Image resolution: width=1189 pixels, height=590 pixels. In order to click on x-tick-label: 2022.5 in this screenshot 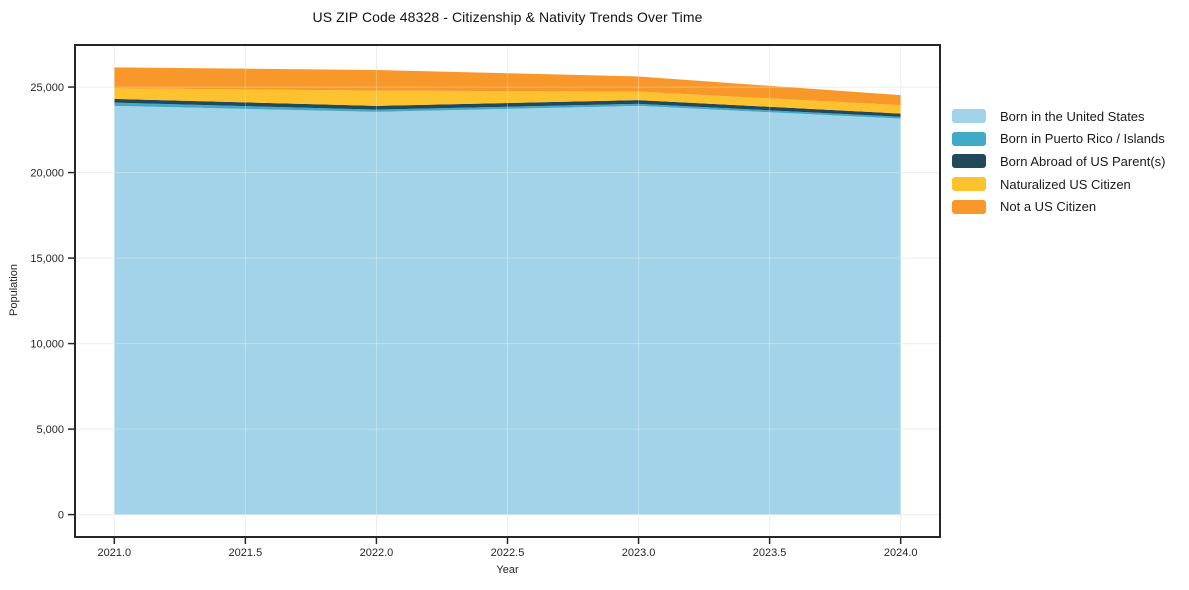, I will do `click(508, 553)`.